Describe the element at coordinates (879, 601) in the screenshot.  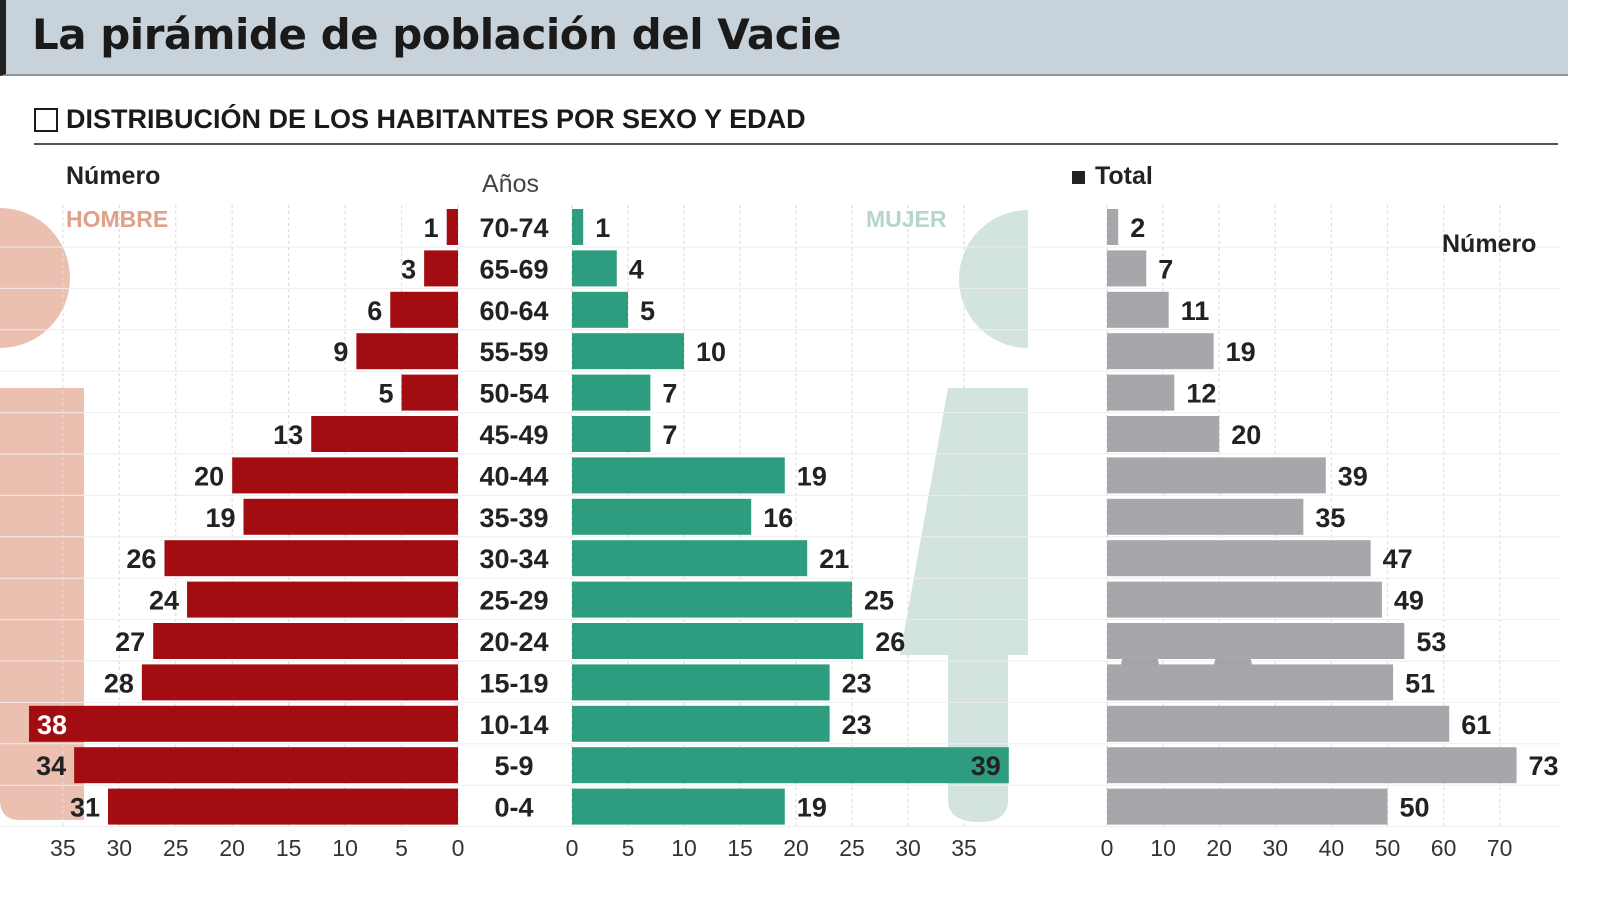
I see `value-label: 25` at that location.